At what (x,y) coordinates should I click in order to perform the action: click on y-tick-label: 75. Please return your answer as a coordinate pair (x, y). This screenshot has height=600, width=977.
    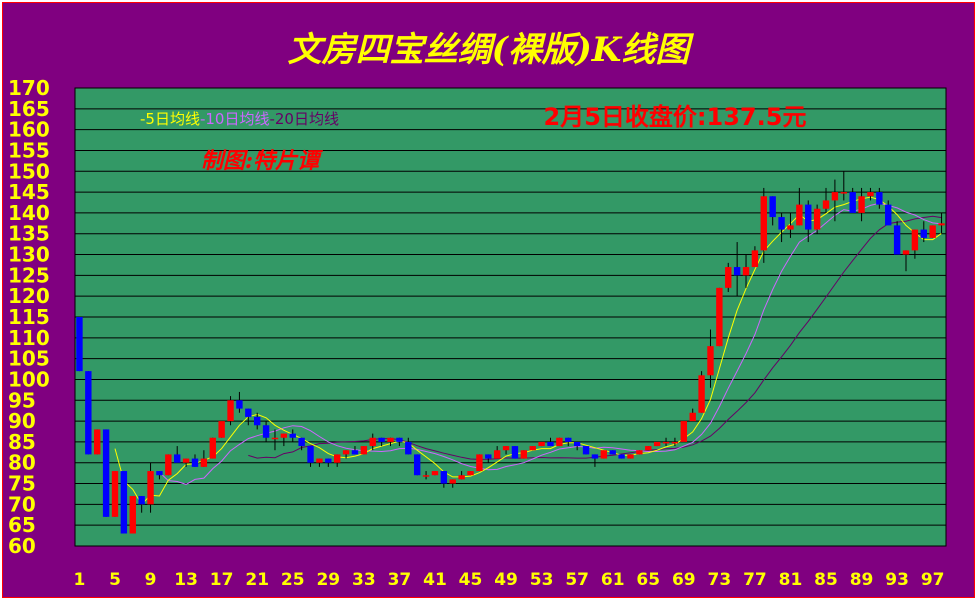
    Looking at the image, I should click on (22, 484).